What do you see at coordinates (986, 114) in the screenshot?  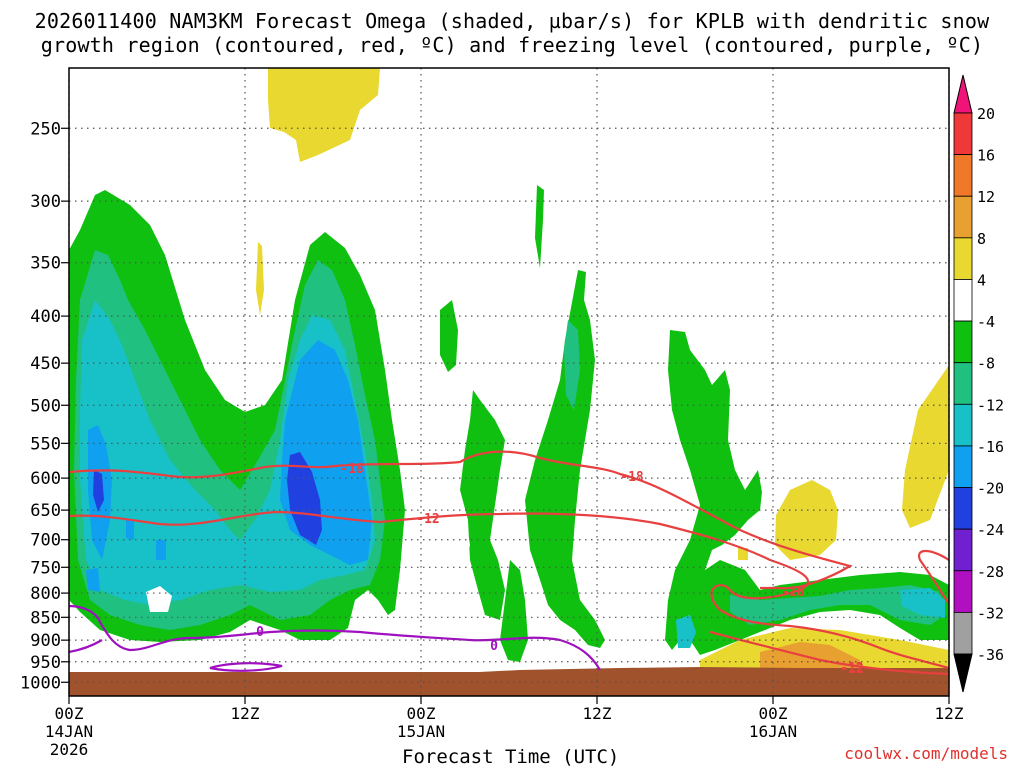 I see `colorbar-label: 20` at bounding box center [986, 114].